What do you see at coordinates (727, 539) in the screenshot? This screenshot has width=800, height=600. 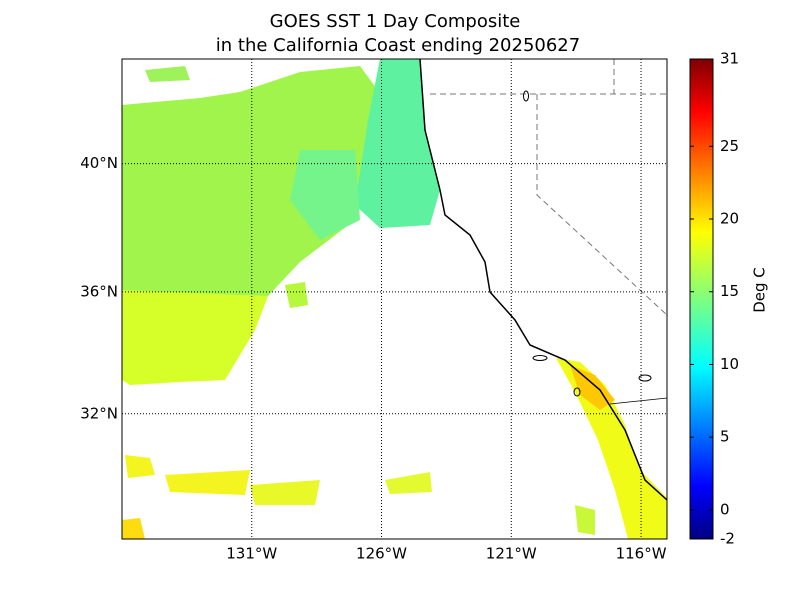 I see `colorbar-tick-label: -2` at bounding box center [727, 539].